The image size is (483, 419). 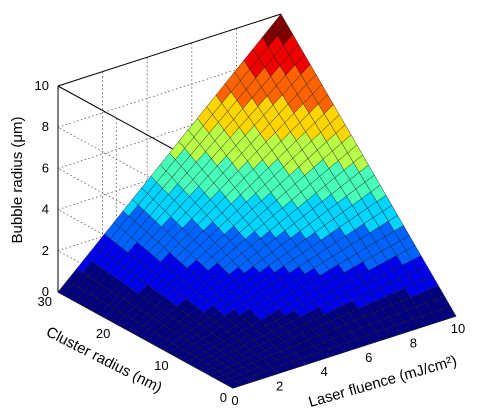 I want to click on x-tick-label: 10, so click(x=458, y=328).